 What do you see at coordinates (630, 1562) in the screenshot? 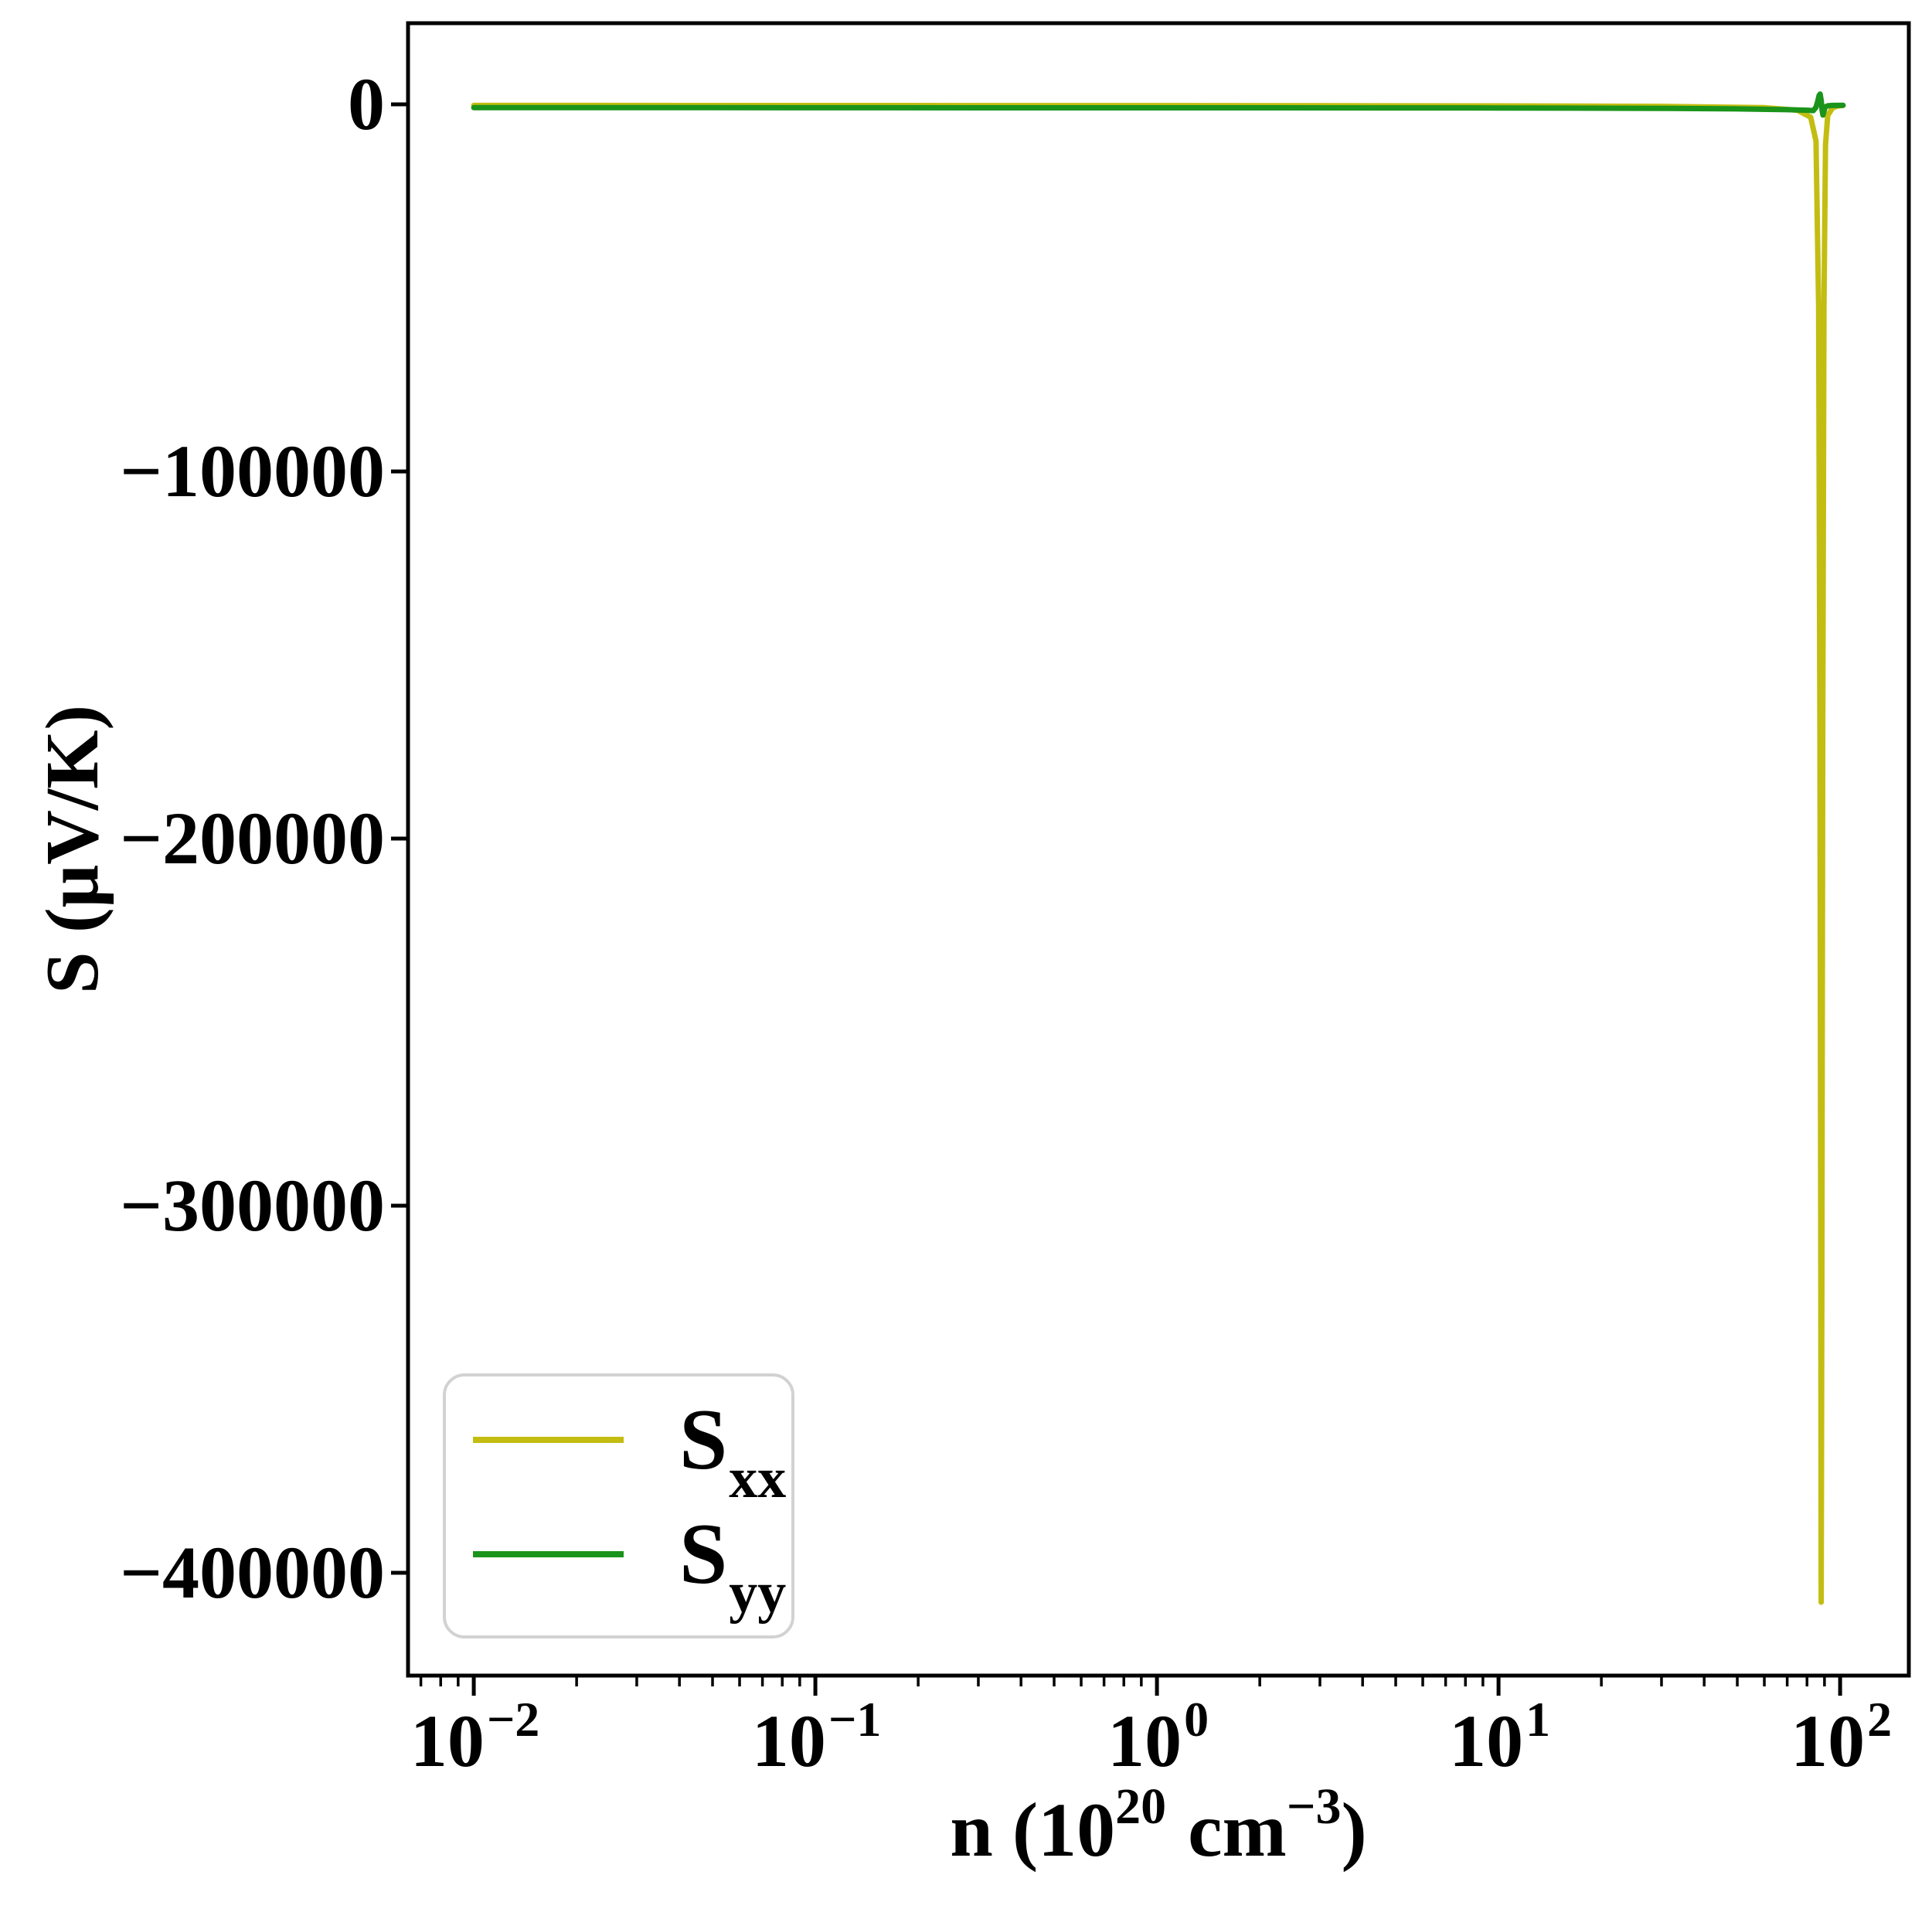
I see `legend-entry-syy: Syy` at bounding box center [630, 1562].